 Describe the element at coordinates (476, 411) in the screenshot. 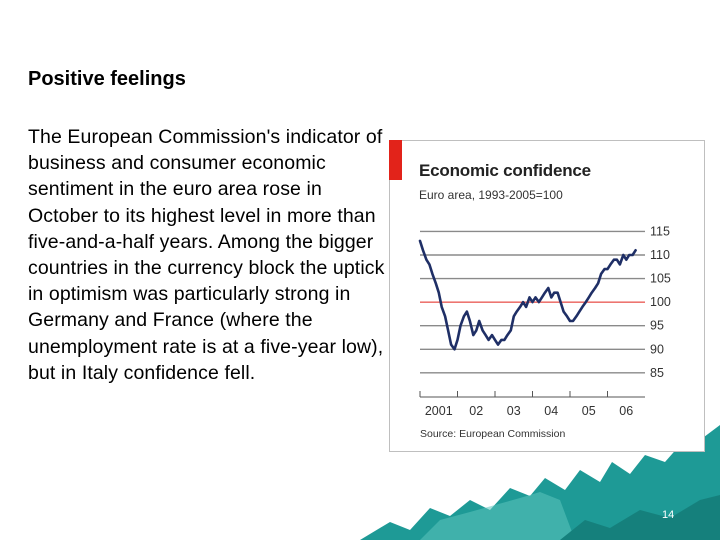

I see `x-tick-label: 02` at that location.